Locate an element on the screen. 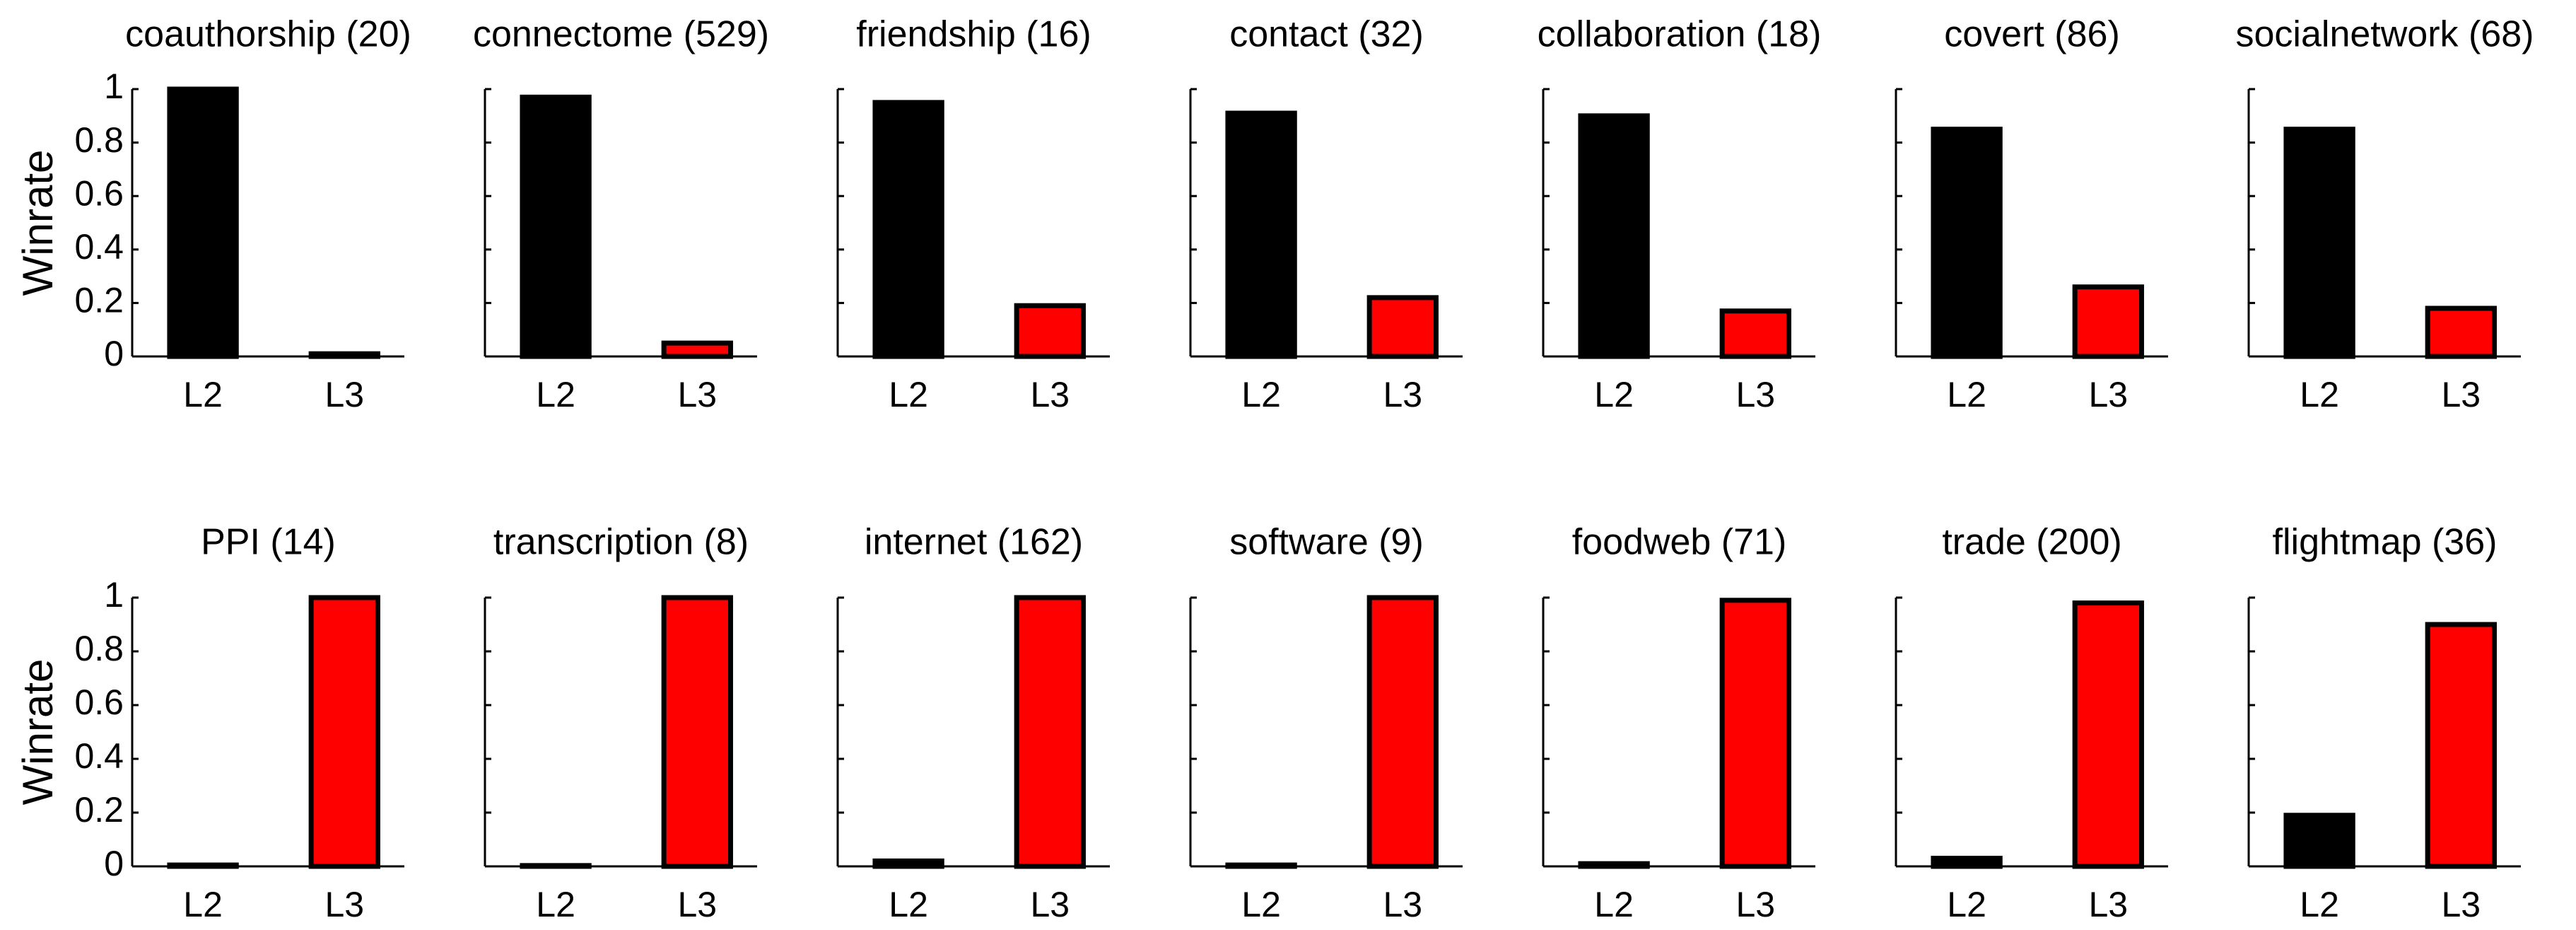  chart-title: friendship (16) is located at coordinates (973, 34).